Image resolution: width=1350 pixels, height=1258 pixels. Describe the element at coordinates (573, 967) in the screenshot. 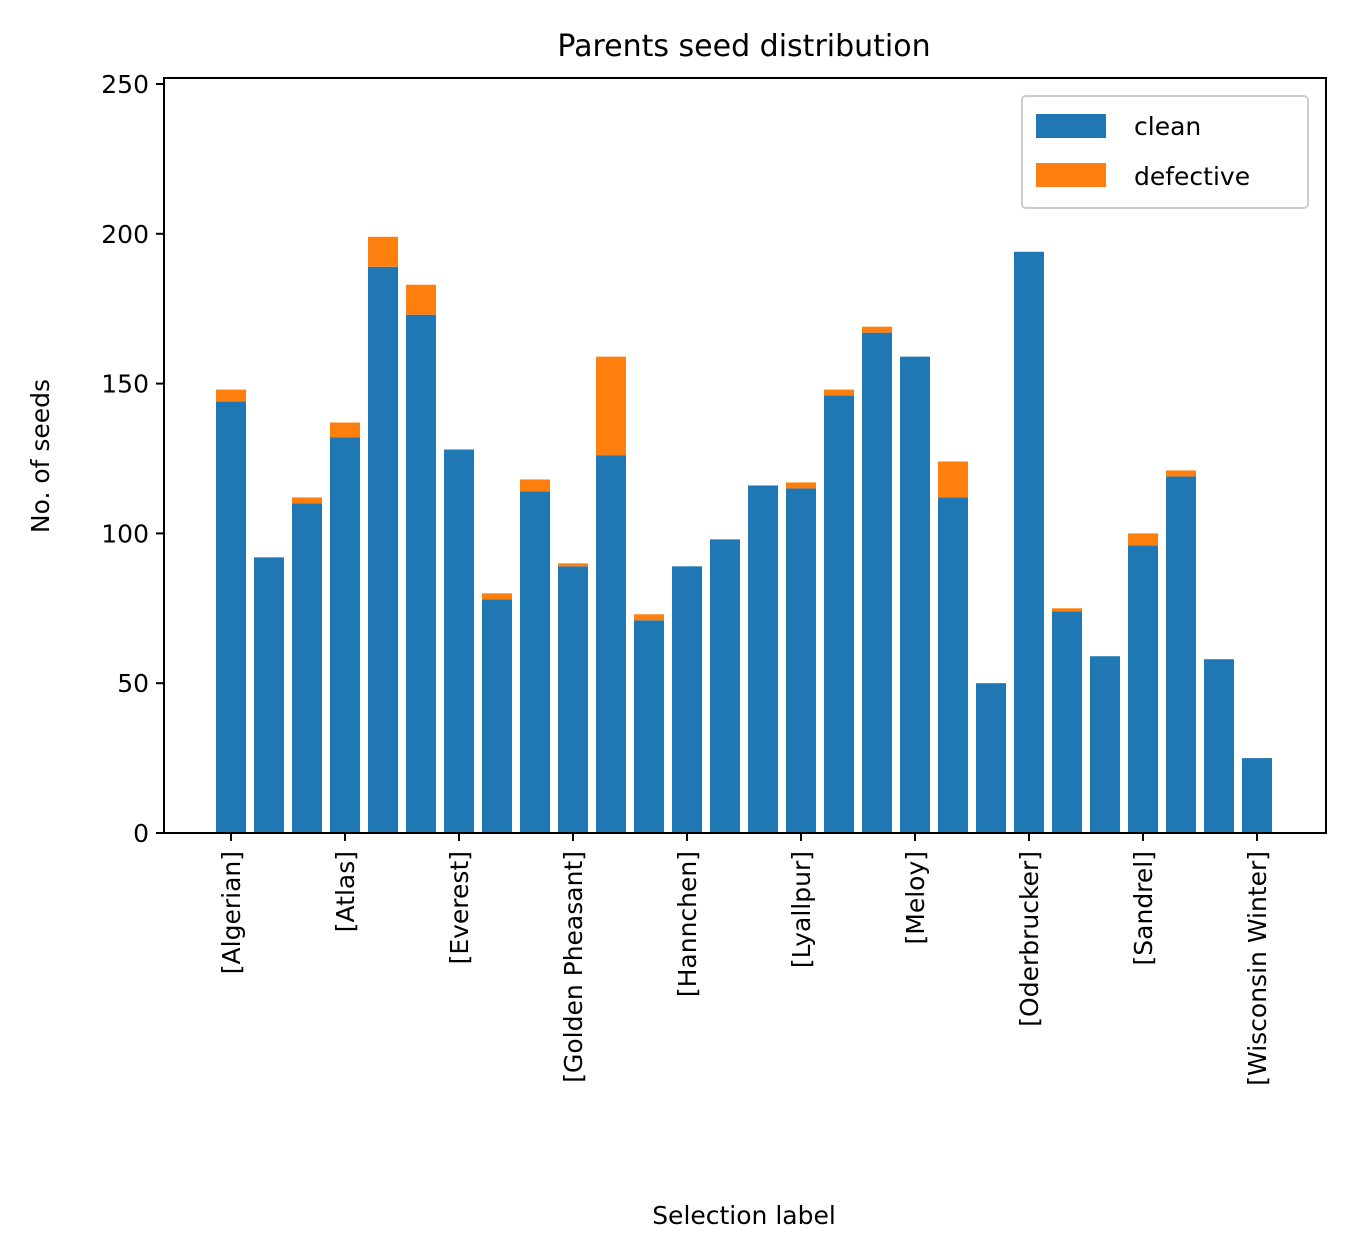

I see `x-tick-label: [Golden Pheasant]` at that location.